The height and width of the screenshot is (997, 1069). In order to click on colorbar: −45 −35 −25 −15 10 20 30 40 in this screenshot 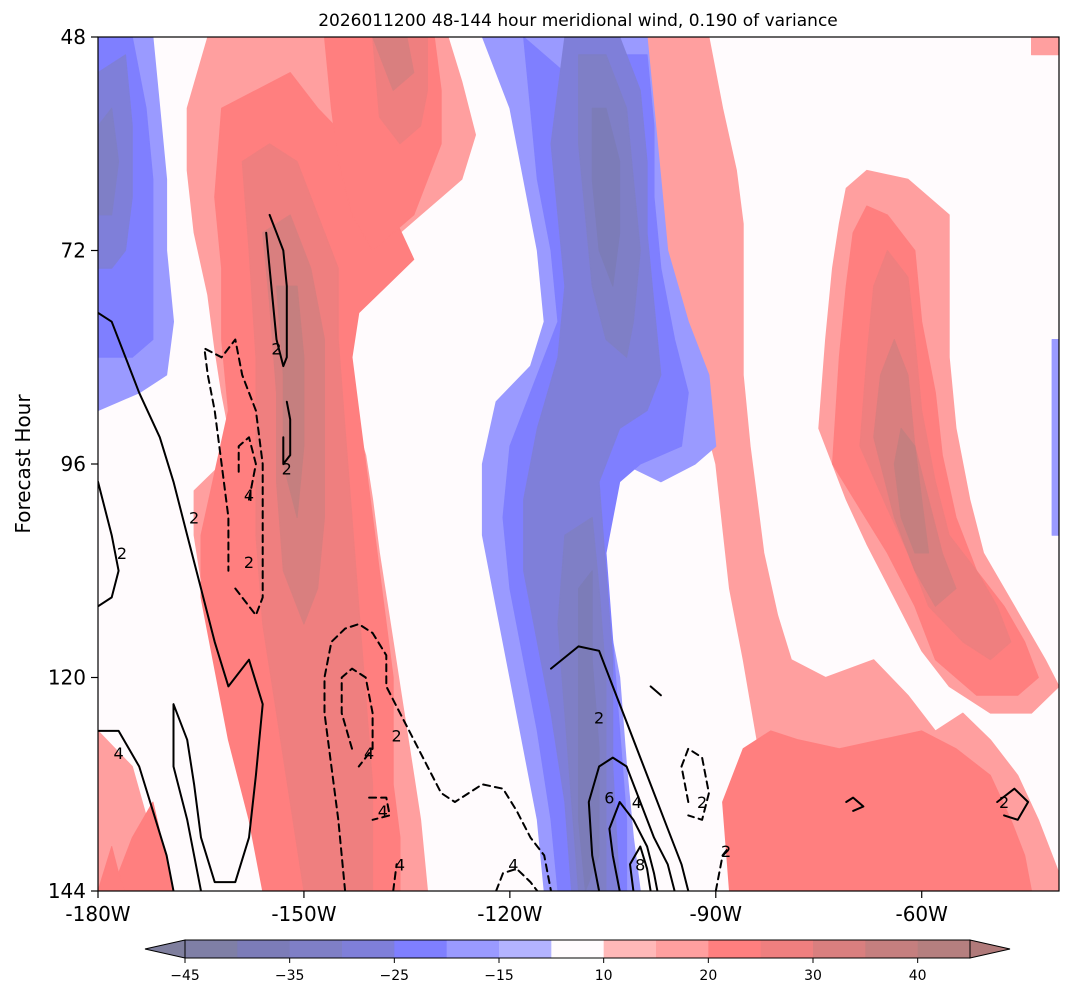, I will do `click(577, 961)`.